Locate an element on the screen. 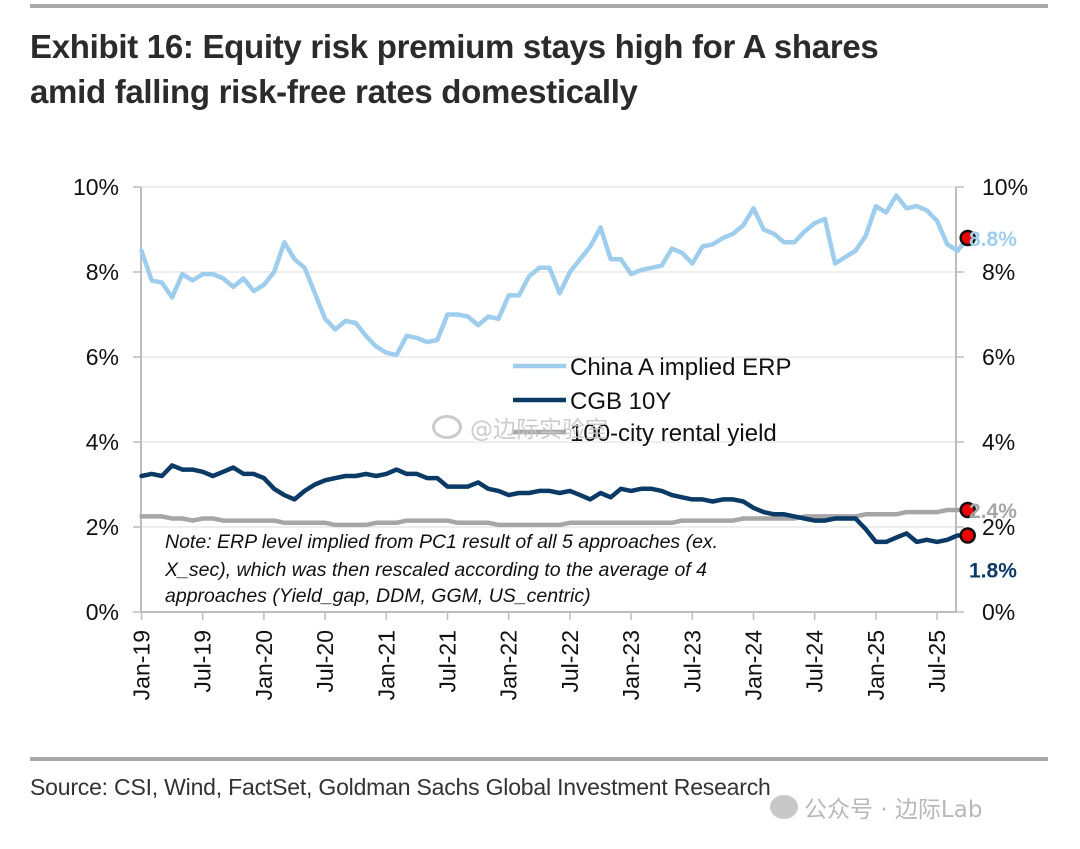 The width and height of the screenshot is (1080, 849). weibo-watermark: @边际实验室 is located at coordinates (520, 427).